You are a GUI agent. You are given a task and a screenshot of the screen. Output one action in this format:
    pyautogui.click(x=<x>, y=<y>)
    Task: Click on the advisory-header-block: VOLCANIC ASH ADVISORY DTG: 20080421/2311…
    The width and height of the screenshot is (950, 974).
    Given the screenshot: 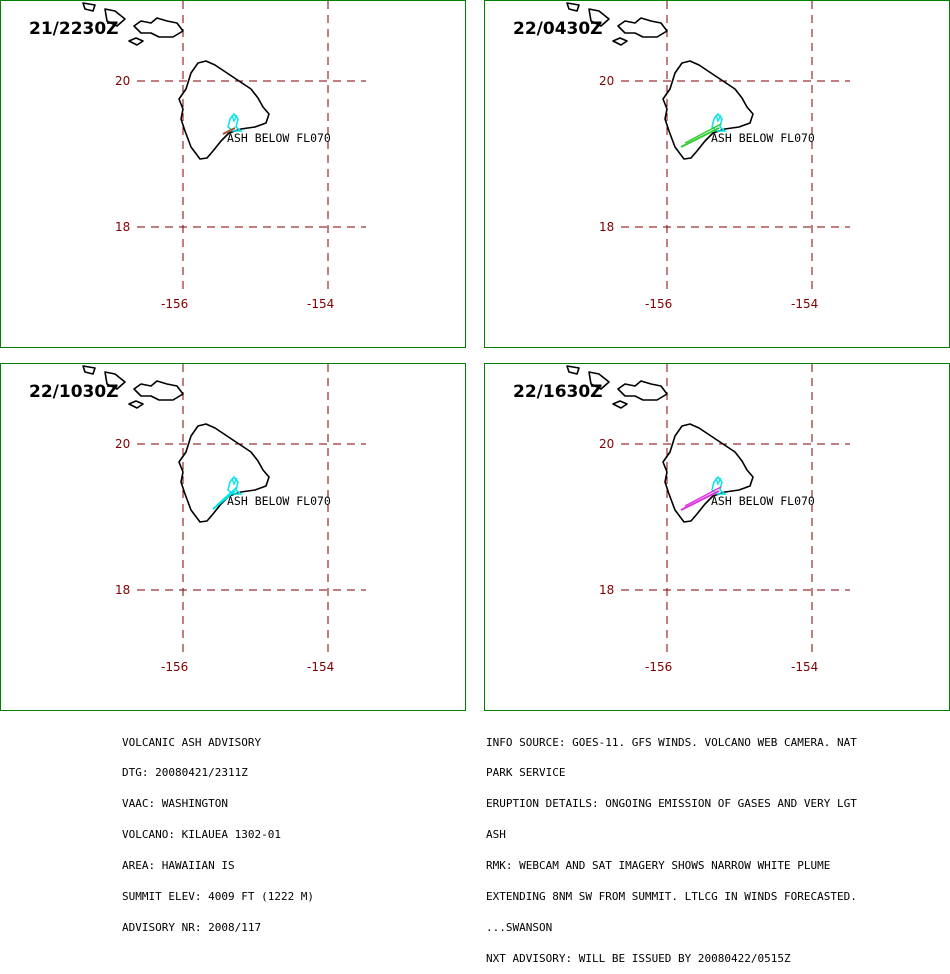 What is the action you would take?
    pyautogui.click(x=218, y=830)
    